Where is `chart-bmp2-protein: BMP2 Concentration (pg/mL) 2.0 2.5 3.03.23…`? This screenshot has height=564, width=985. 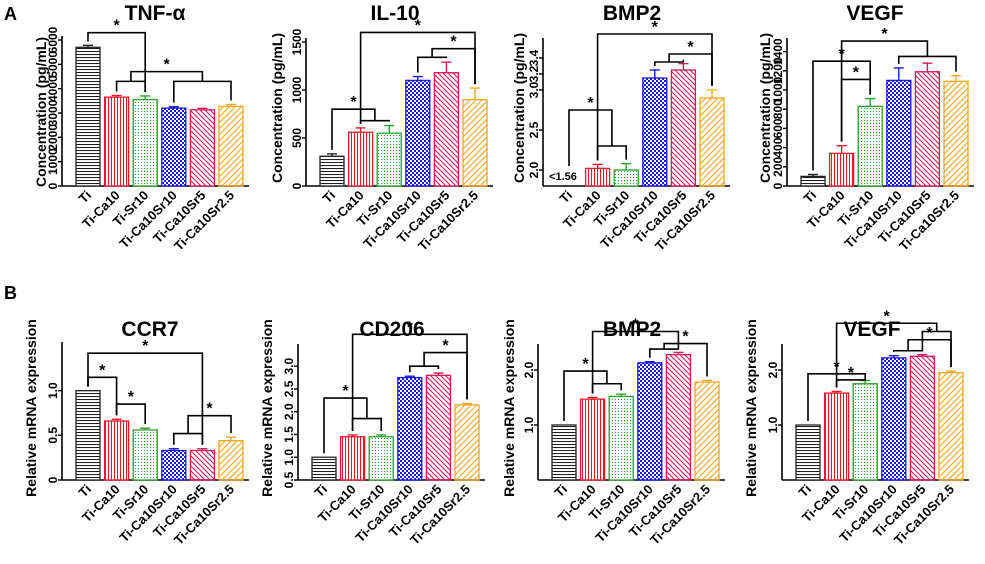
chart-bmp2-protein: BMP2 Concentration (pg/mL) 2.0 2.5 3.03.23… is located at coordinates (620, 128).